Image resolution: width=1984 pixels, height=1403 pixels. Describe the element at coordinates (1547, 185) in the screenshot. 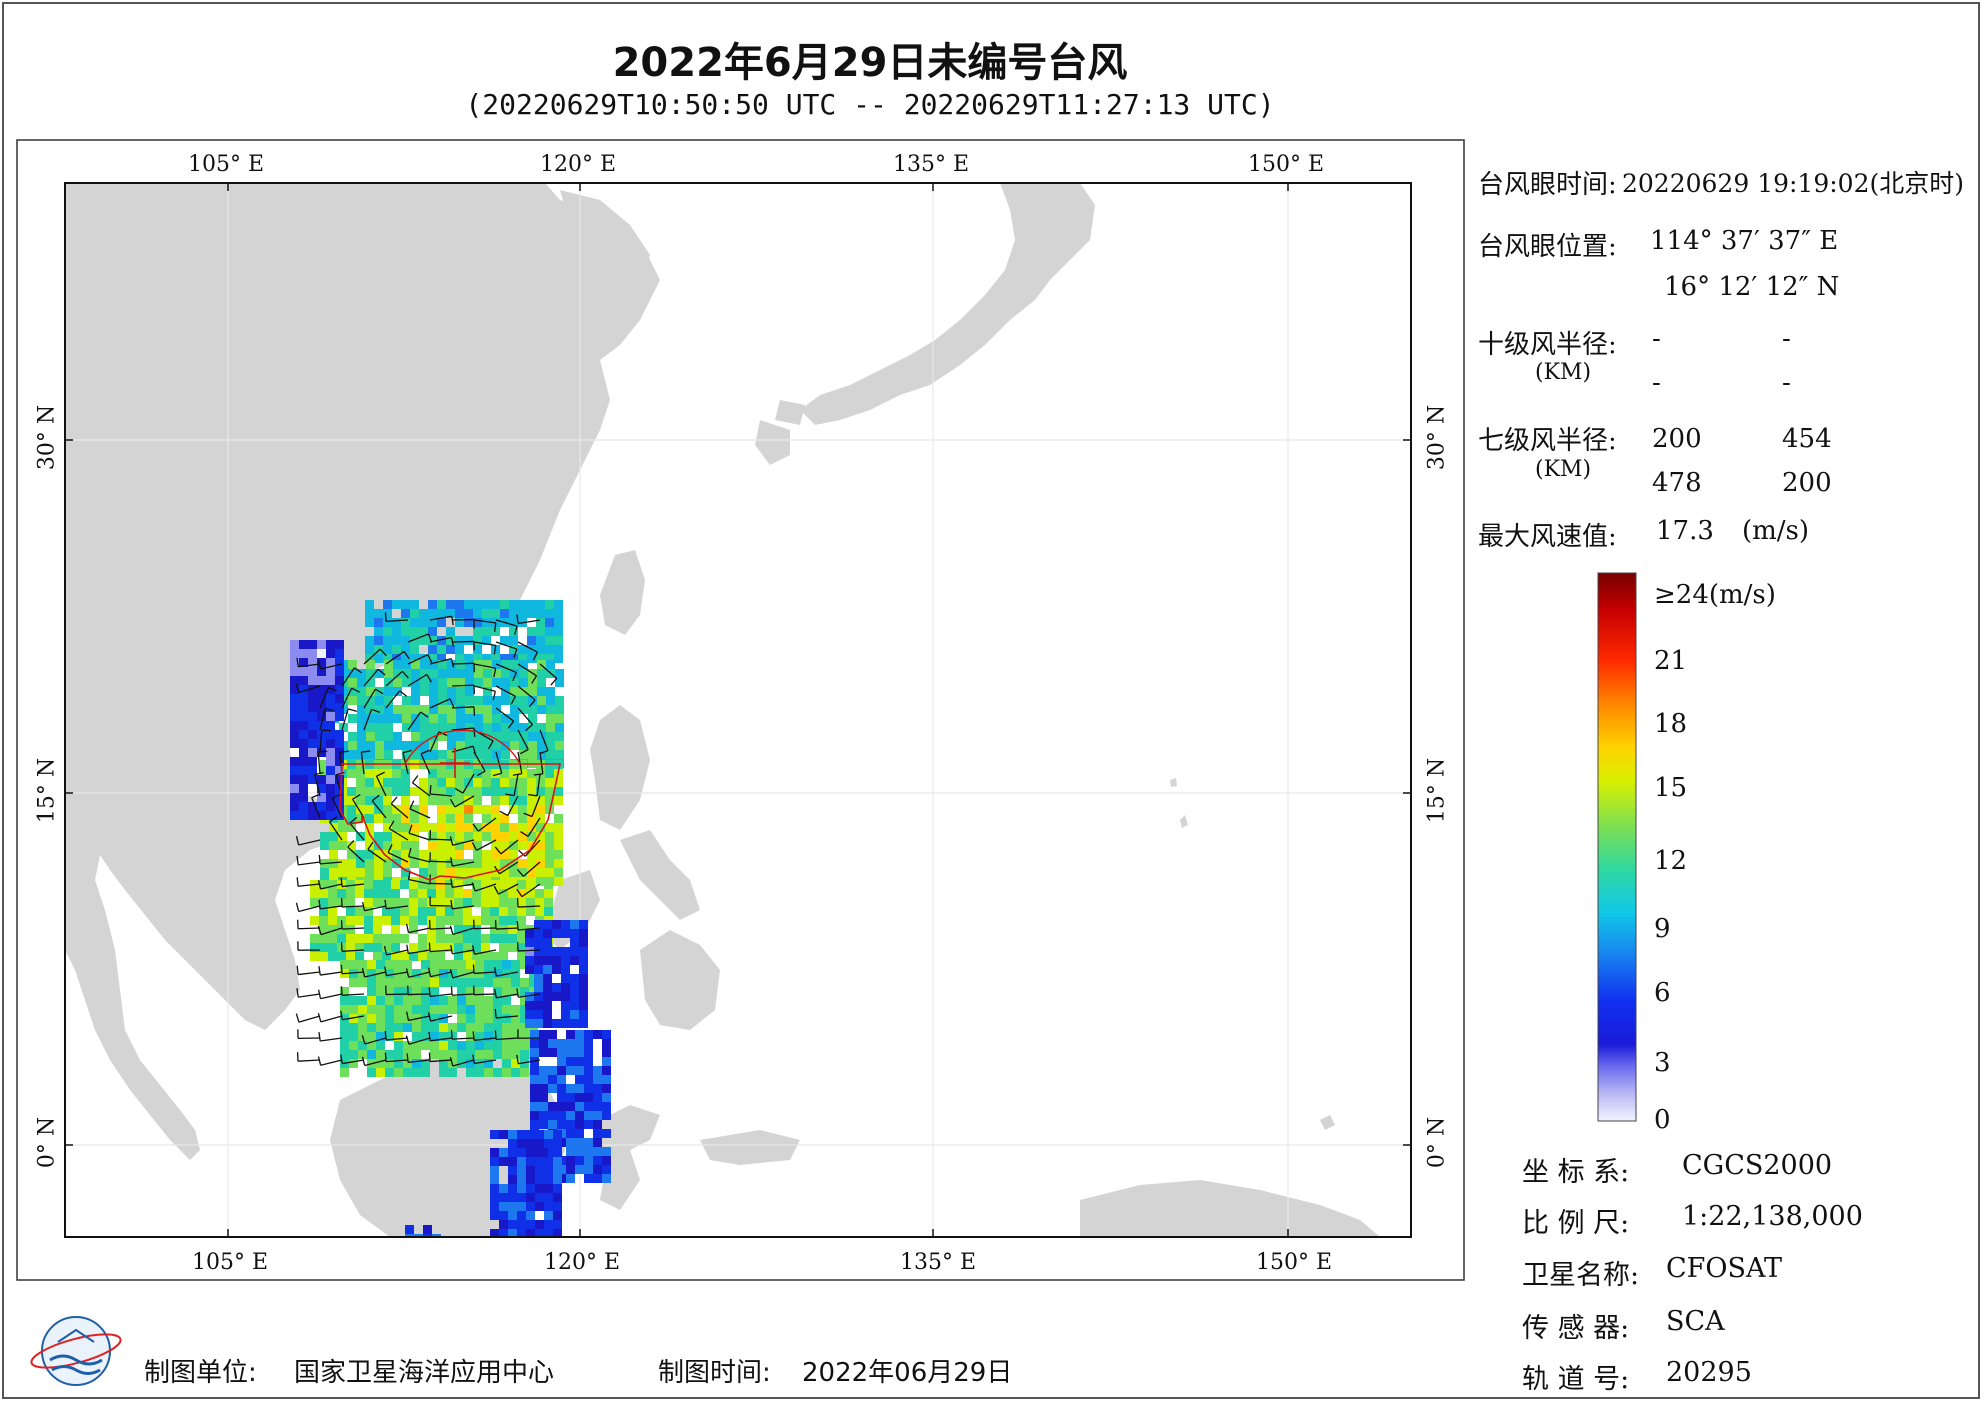

I see `eye-time-label: 台风眼时间:` at that location.